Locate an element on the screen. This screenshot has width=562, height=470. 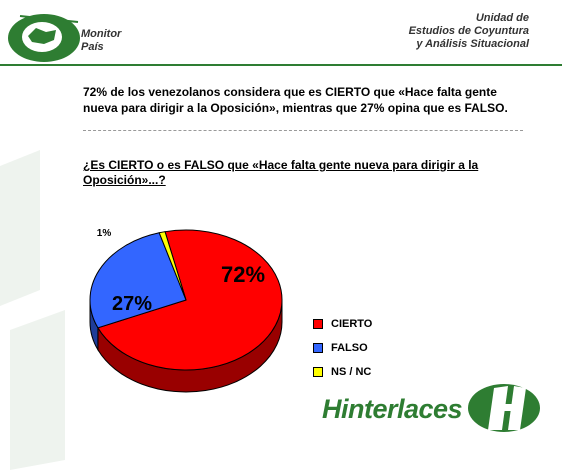
unit-line3: y Análisis Situacional is located at coordinates (472, 44).